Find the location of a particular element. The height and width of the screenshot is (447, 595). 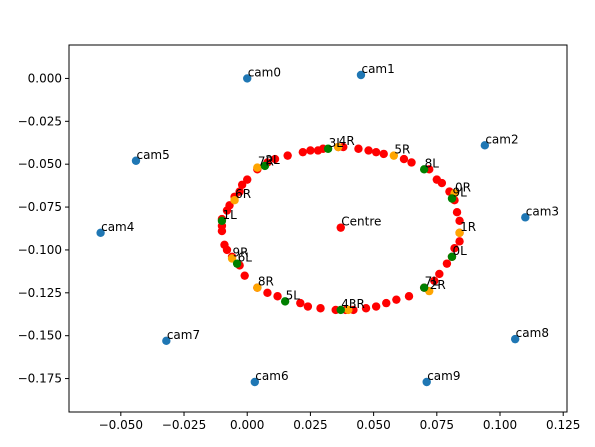

point-label: 0L is located at coordinates (459, 251).